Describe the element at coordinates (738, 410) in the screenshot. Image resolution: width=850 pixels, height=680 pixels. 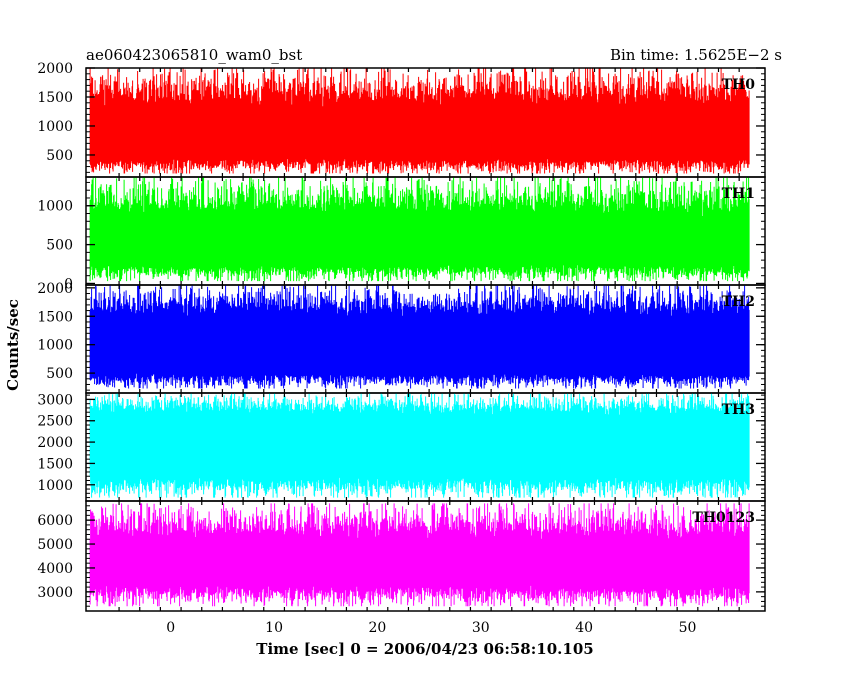
I see `panel-label-th3: TH3` at that location.